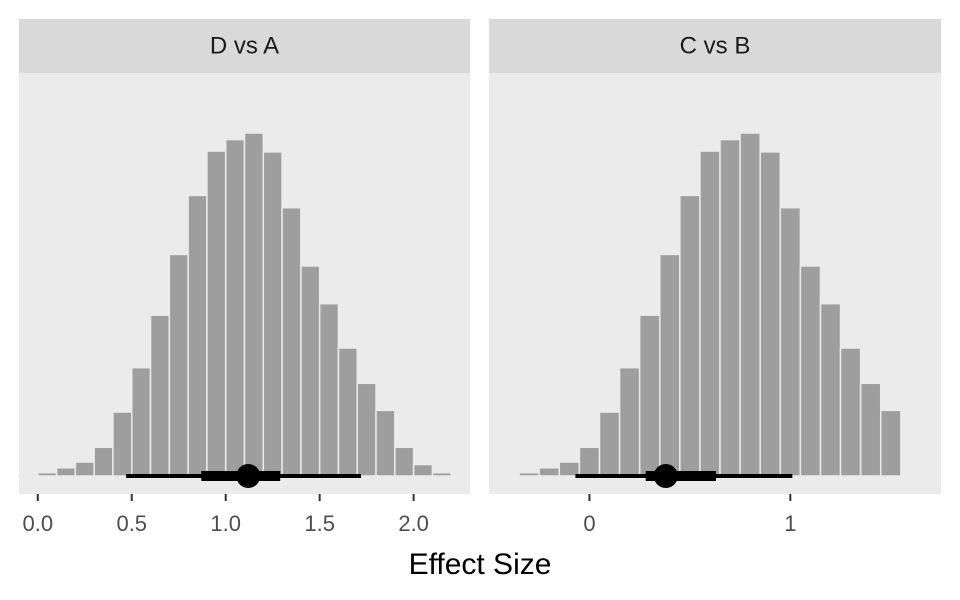  Describe the element at coordinates (37, 523) in the screenshot. I see `x-tick-label: 0.0` at that location.